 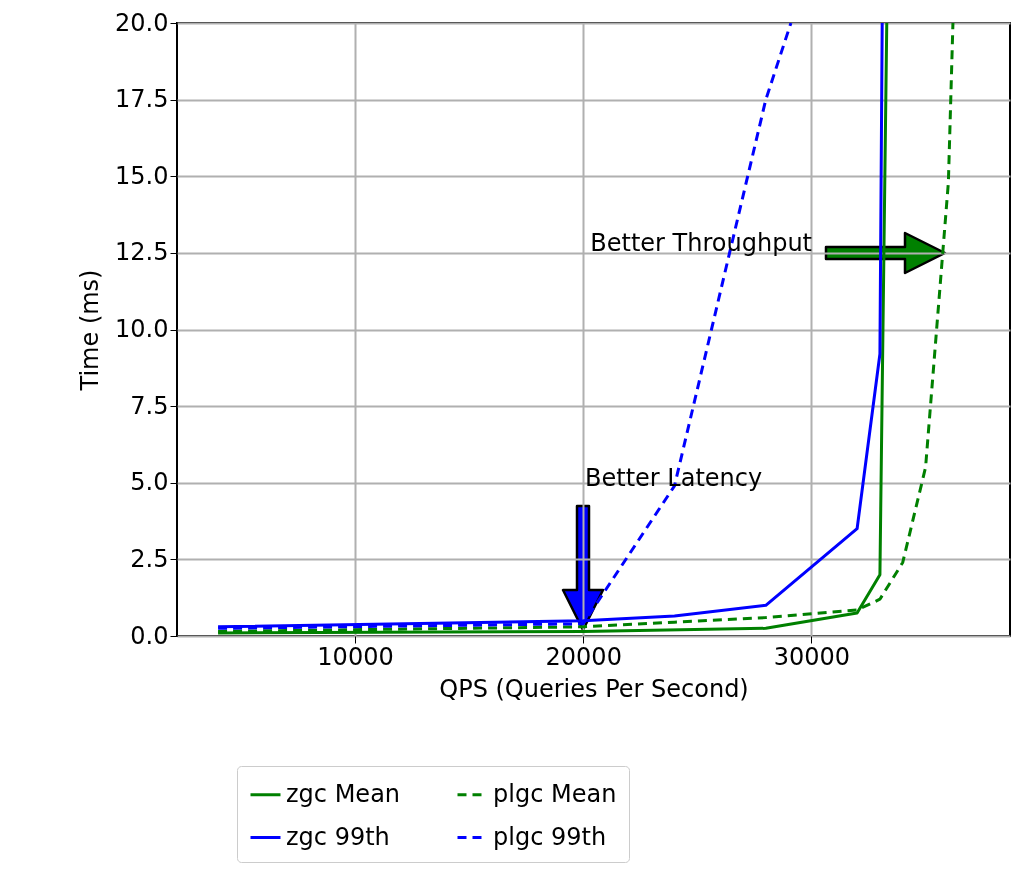 What do you see at coordinates (550, 836) in the screenshot?
I see `legend-label: plgc 99th` at bounding box center [550, 836].